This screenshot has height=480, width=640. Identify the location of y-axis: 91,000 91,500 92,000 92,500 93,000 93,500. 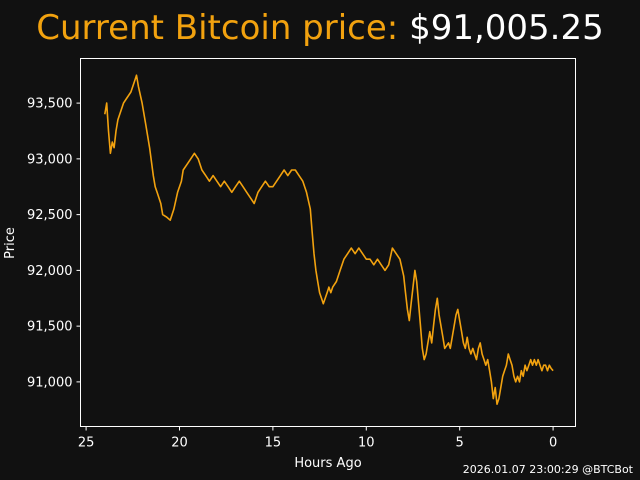
(54, 243).